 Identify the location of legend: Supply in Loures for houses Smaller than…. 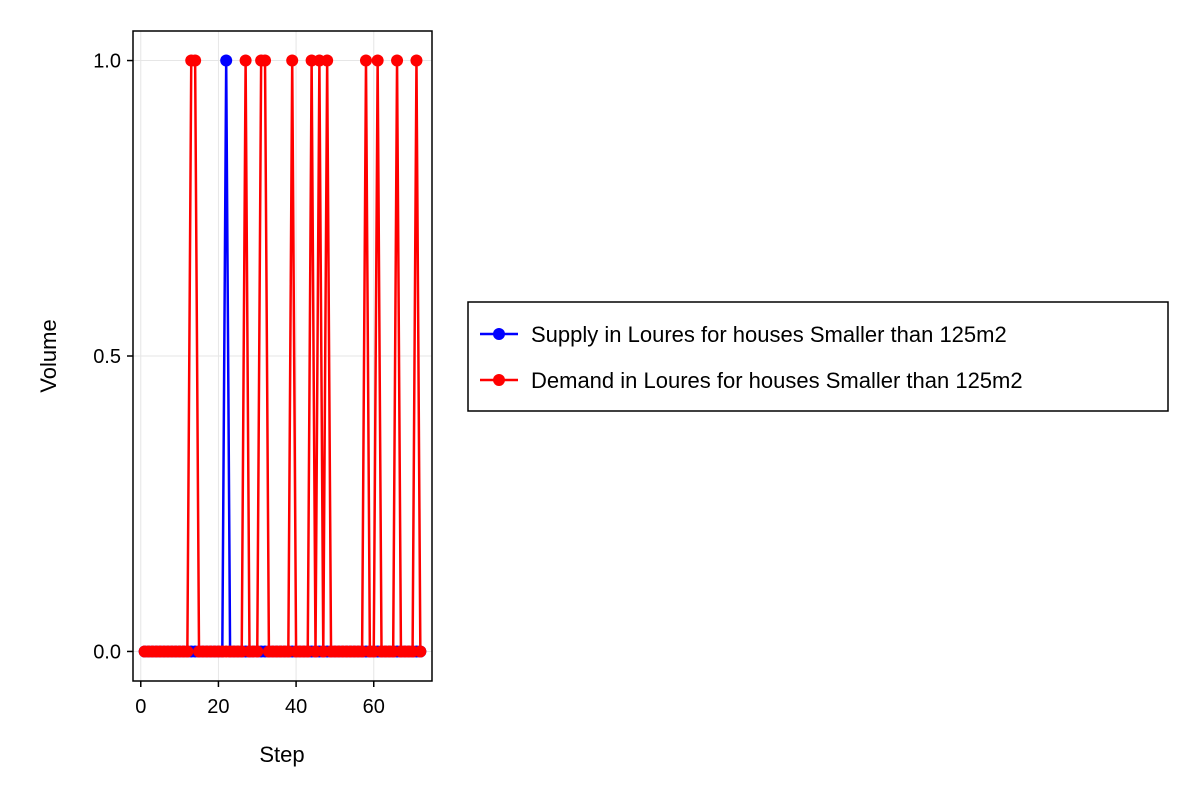
(818, 356).